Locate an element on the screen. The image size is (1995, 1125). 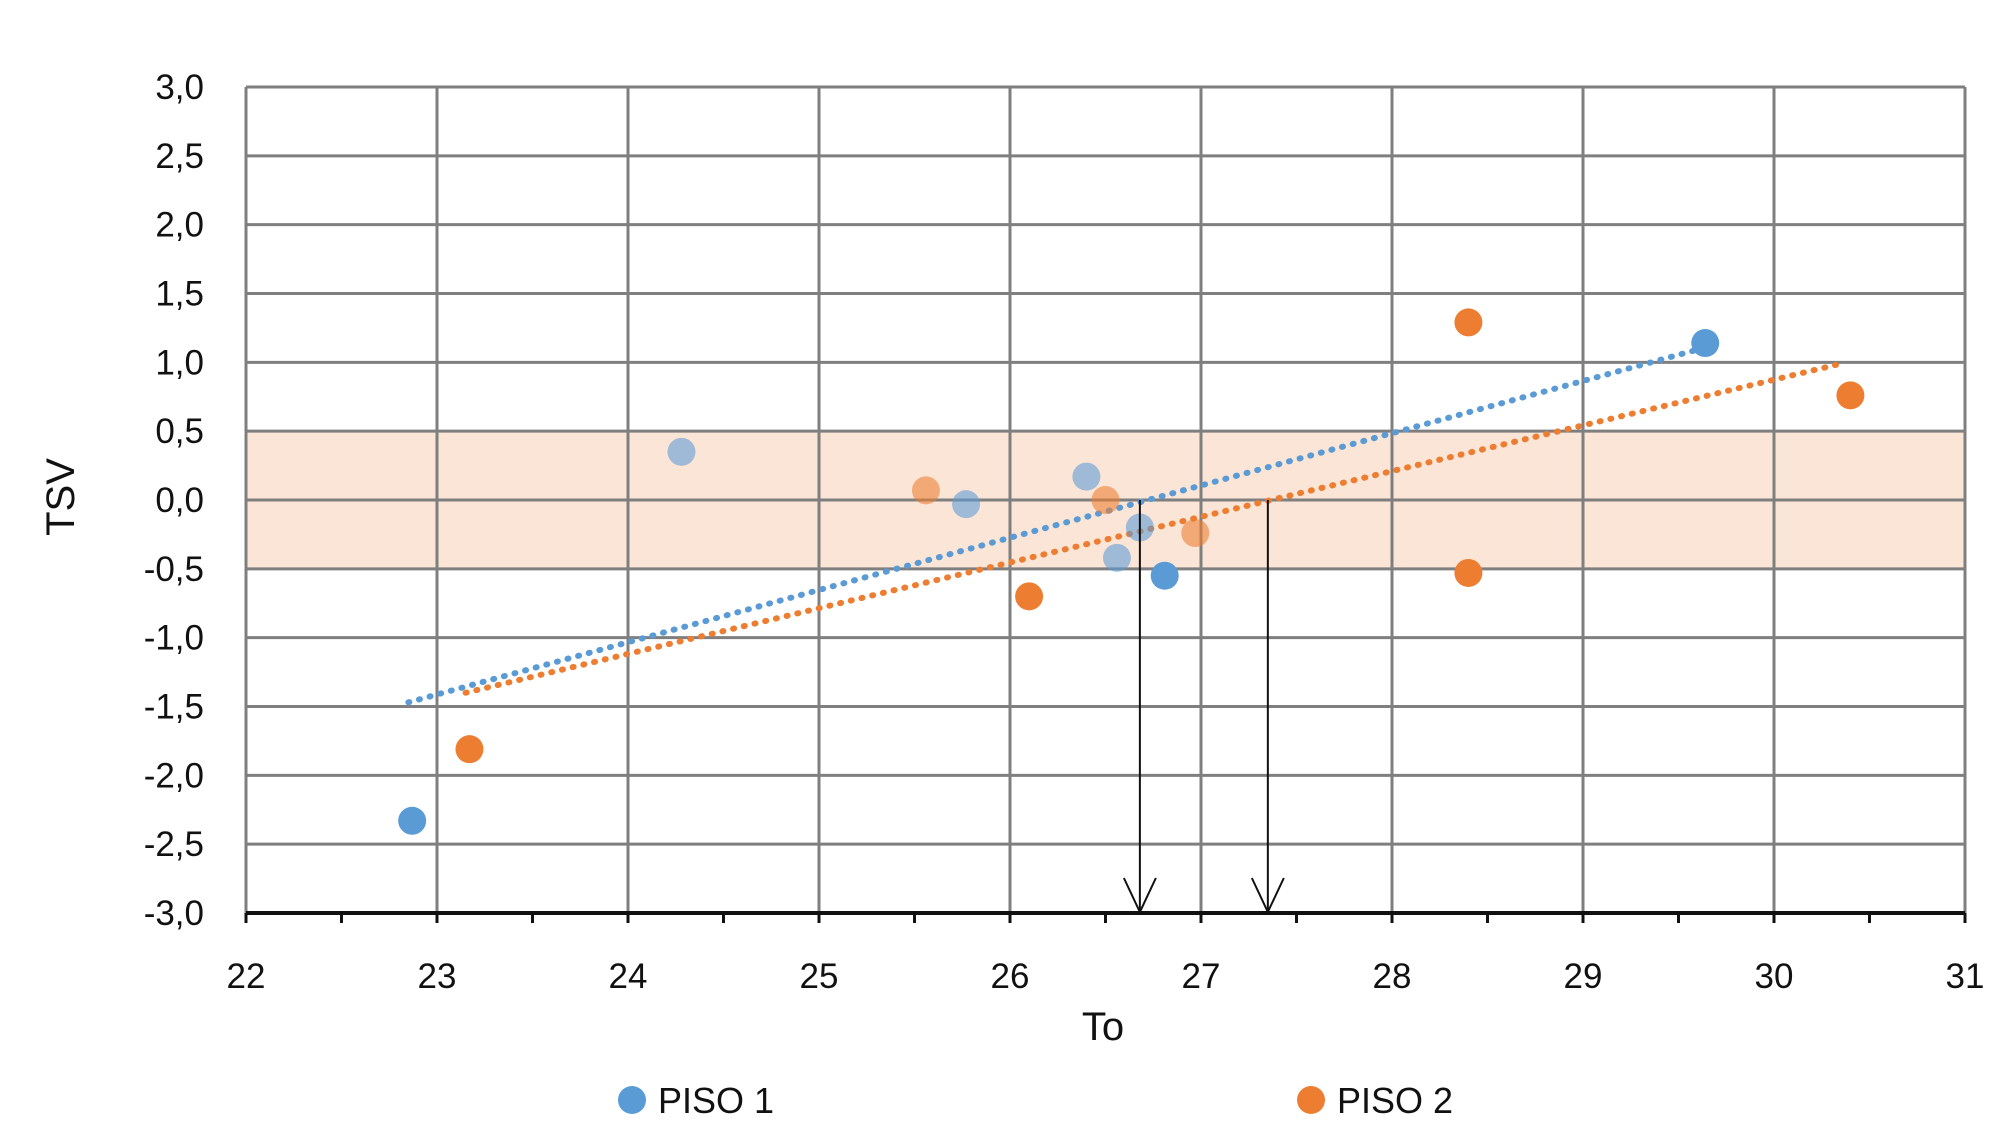
legend-label-piso-2: PISO 2 is located at coordinates (1395, 1100).